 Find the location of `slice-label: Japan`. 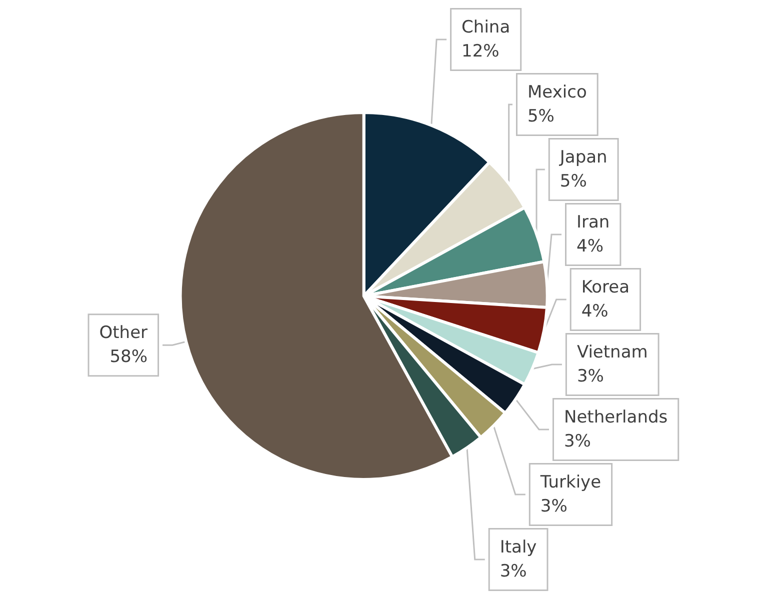

slice-label: Japan is located at coordinates (583, 158).